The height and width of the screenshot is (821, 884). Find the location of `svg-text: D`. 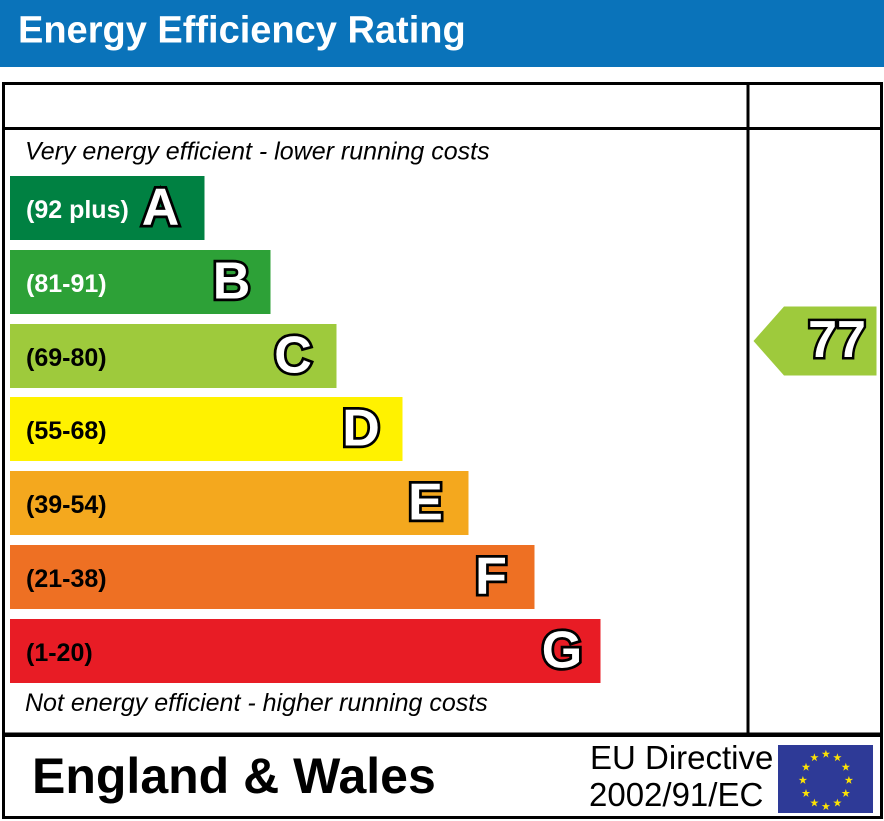

svg-text: D is located at coordinates (361, 428).